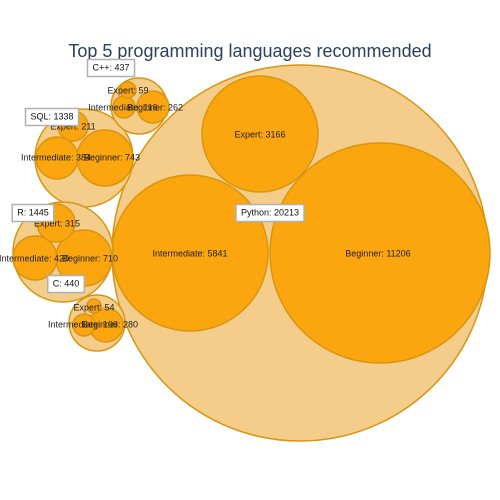 Image resolution: width=500 pixels, height=500 pixels. What do you see at coordinates (189, 253) in the screenshot?
I see `child-label-python-intermediate: Intermediate: 5841` at bounding box center [189, 253].